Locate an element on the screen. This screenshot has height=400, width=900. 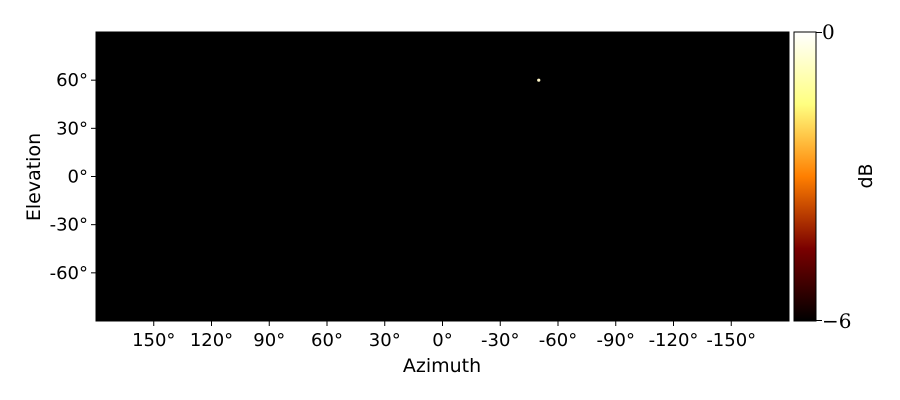
colorbar-title: dB is located at coordinates (866, 175).